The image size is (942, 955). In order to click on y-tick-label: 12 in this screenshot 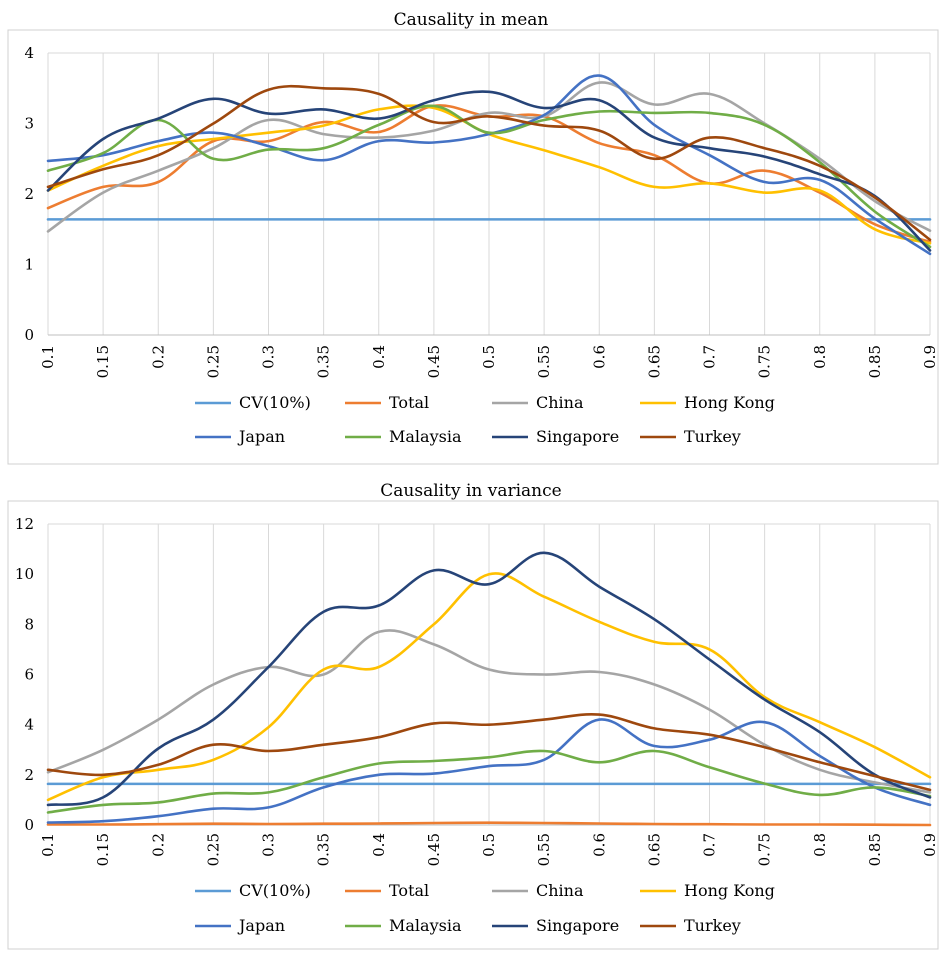, I will do `click(24, 524)`.